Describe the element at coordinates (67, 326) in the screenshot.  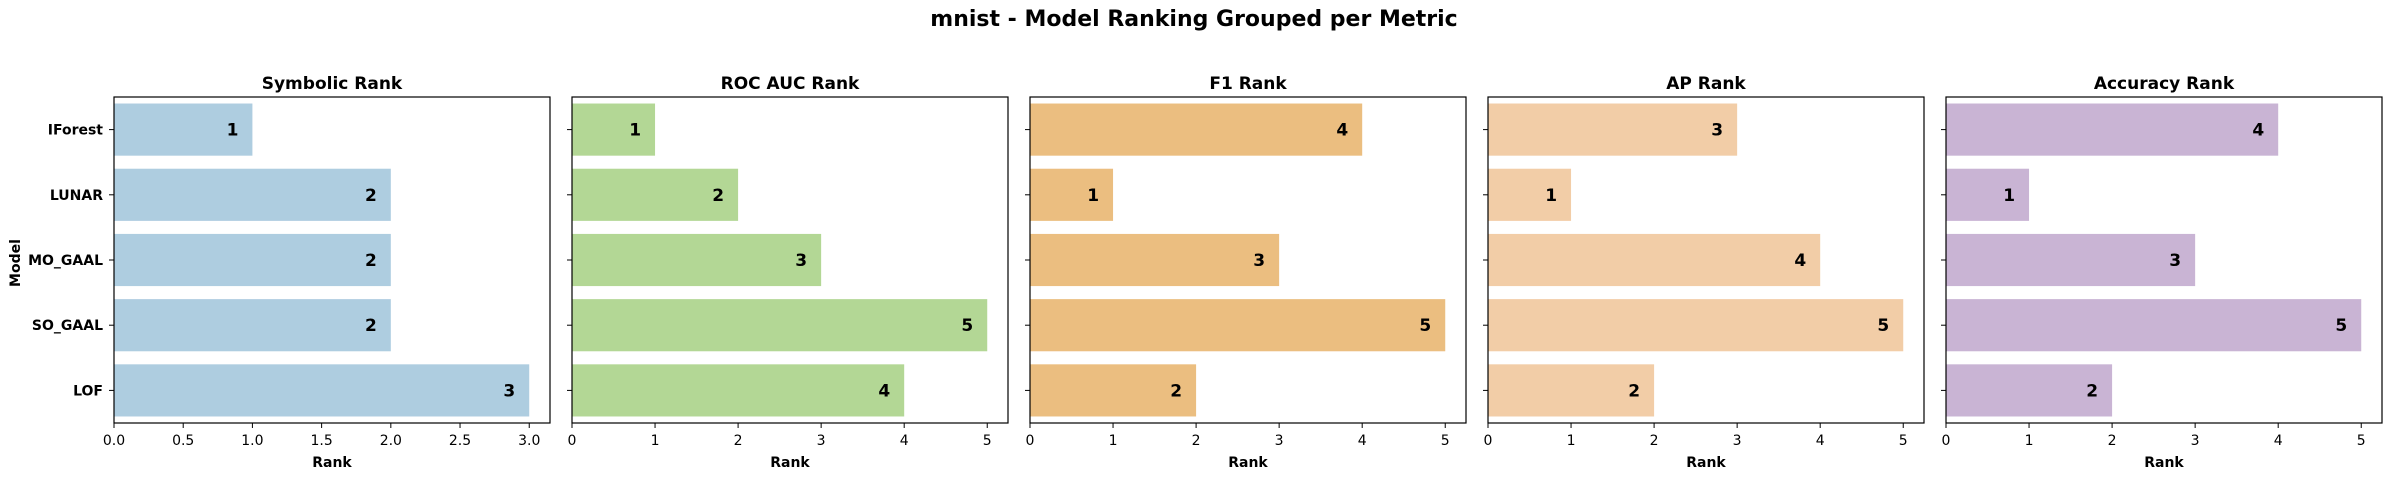
I see `y-tick-label: SO_GAAL` at that location.